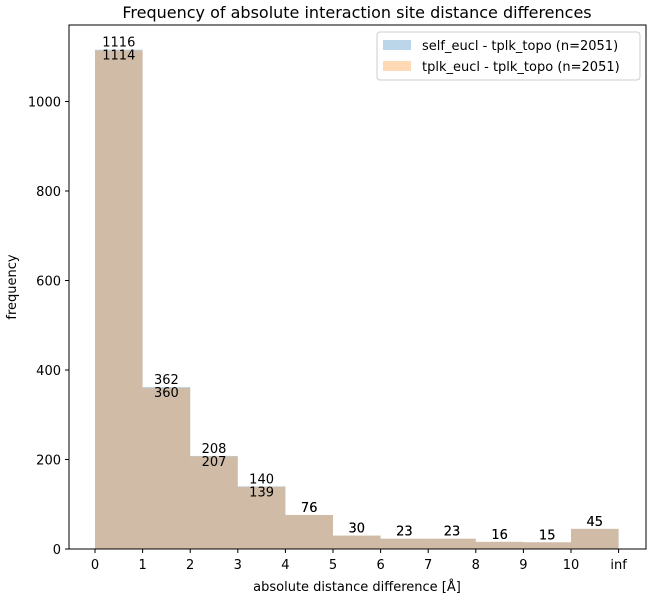 The image size is (650, 600). Describe the element at coordinates (166, 393) in the screenshot. I see `data-label-series-2-bin-1: 360` at that location.